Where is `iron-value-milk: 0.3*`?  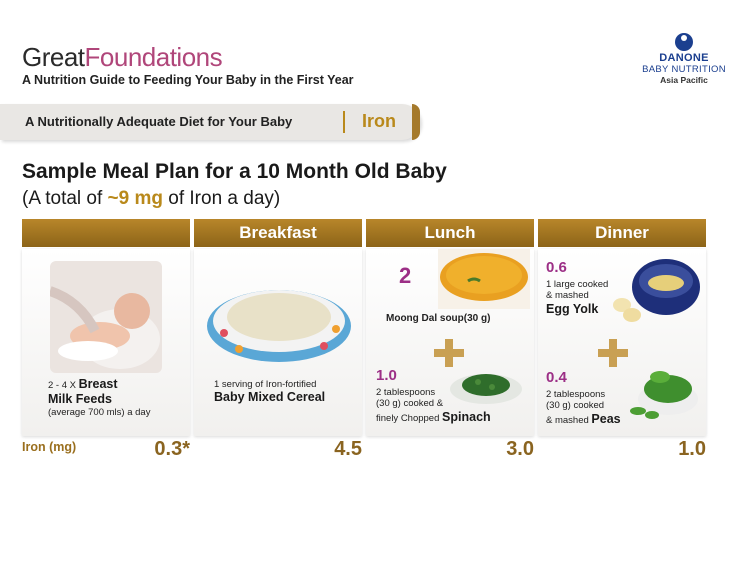 iron-value-milk: 0.3* is located at coordinates (172, 449).